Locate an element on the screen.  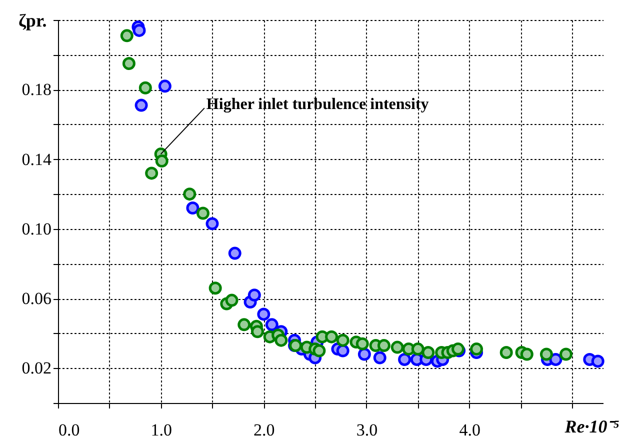
x-axis-title: Re·10⁻⁵ is located at coordinates (592, 426).